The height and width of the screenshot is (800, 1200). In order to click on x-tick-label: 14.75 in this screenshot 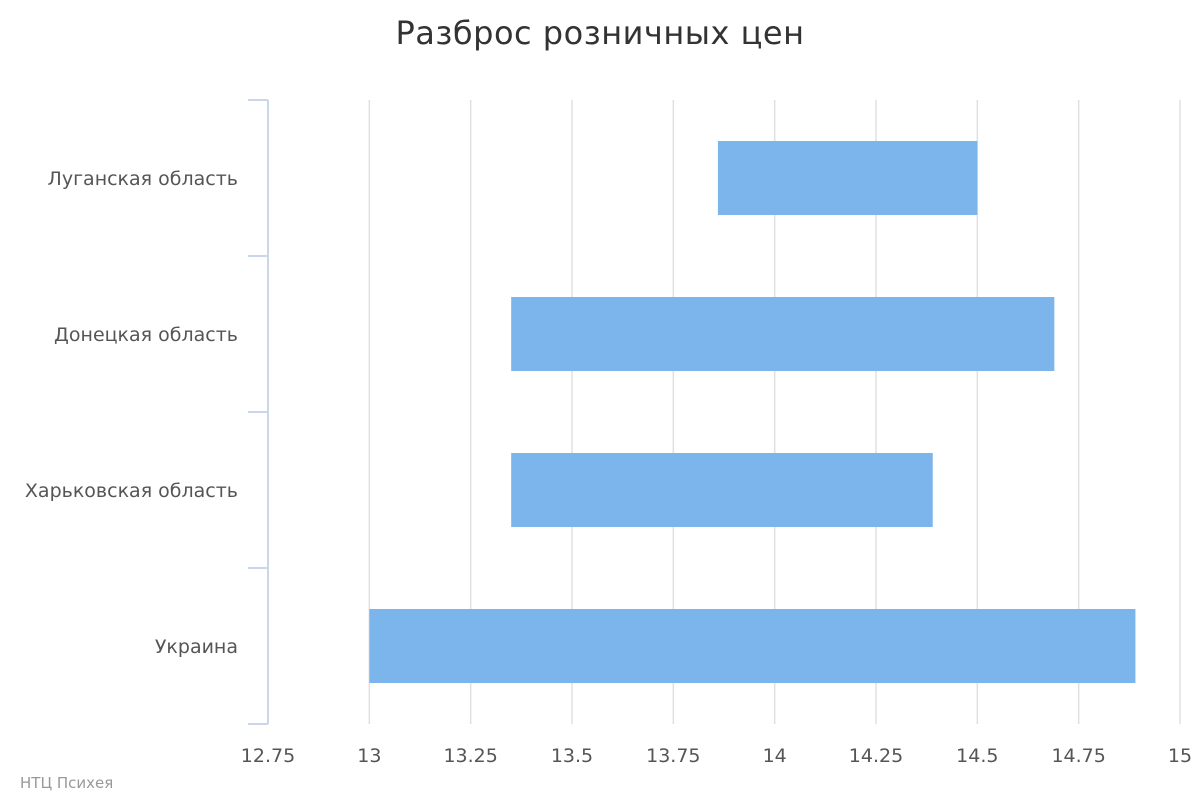, I will do `click(1078, 756)`.